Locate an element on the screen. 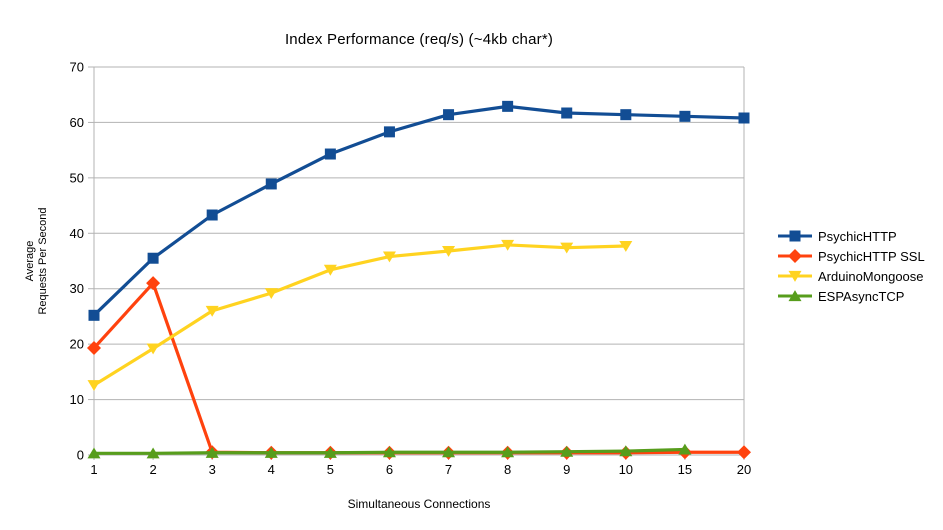 The width and height of the screenshot is (943, 530). y-tick-label-0: 0 is located at coordinates (80, 455).